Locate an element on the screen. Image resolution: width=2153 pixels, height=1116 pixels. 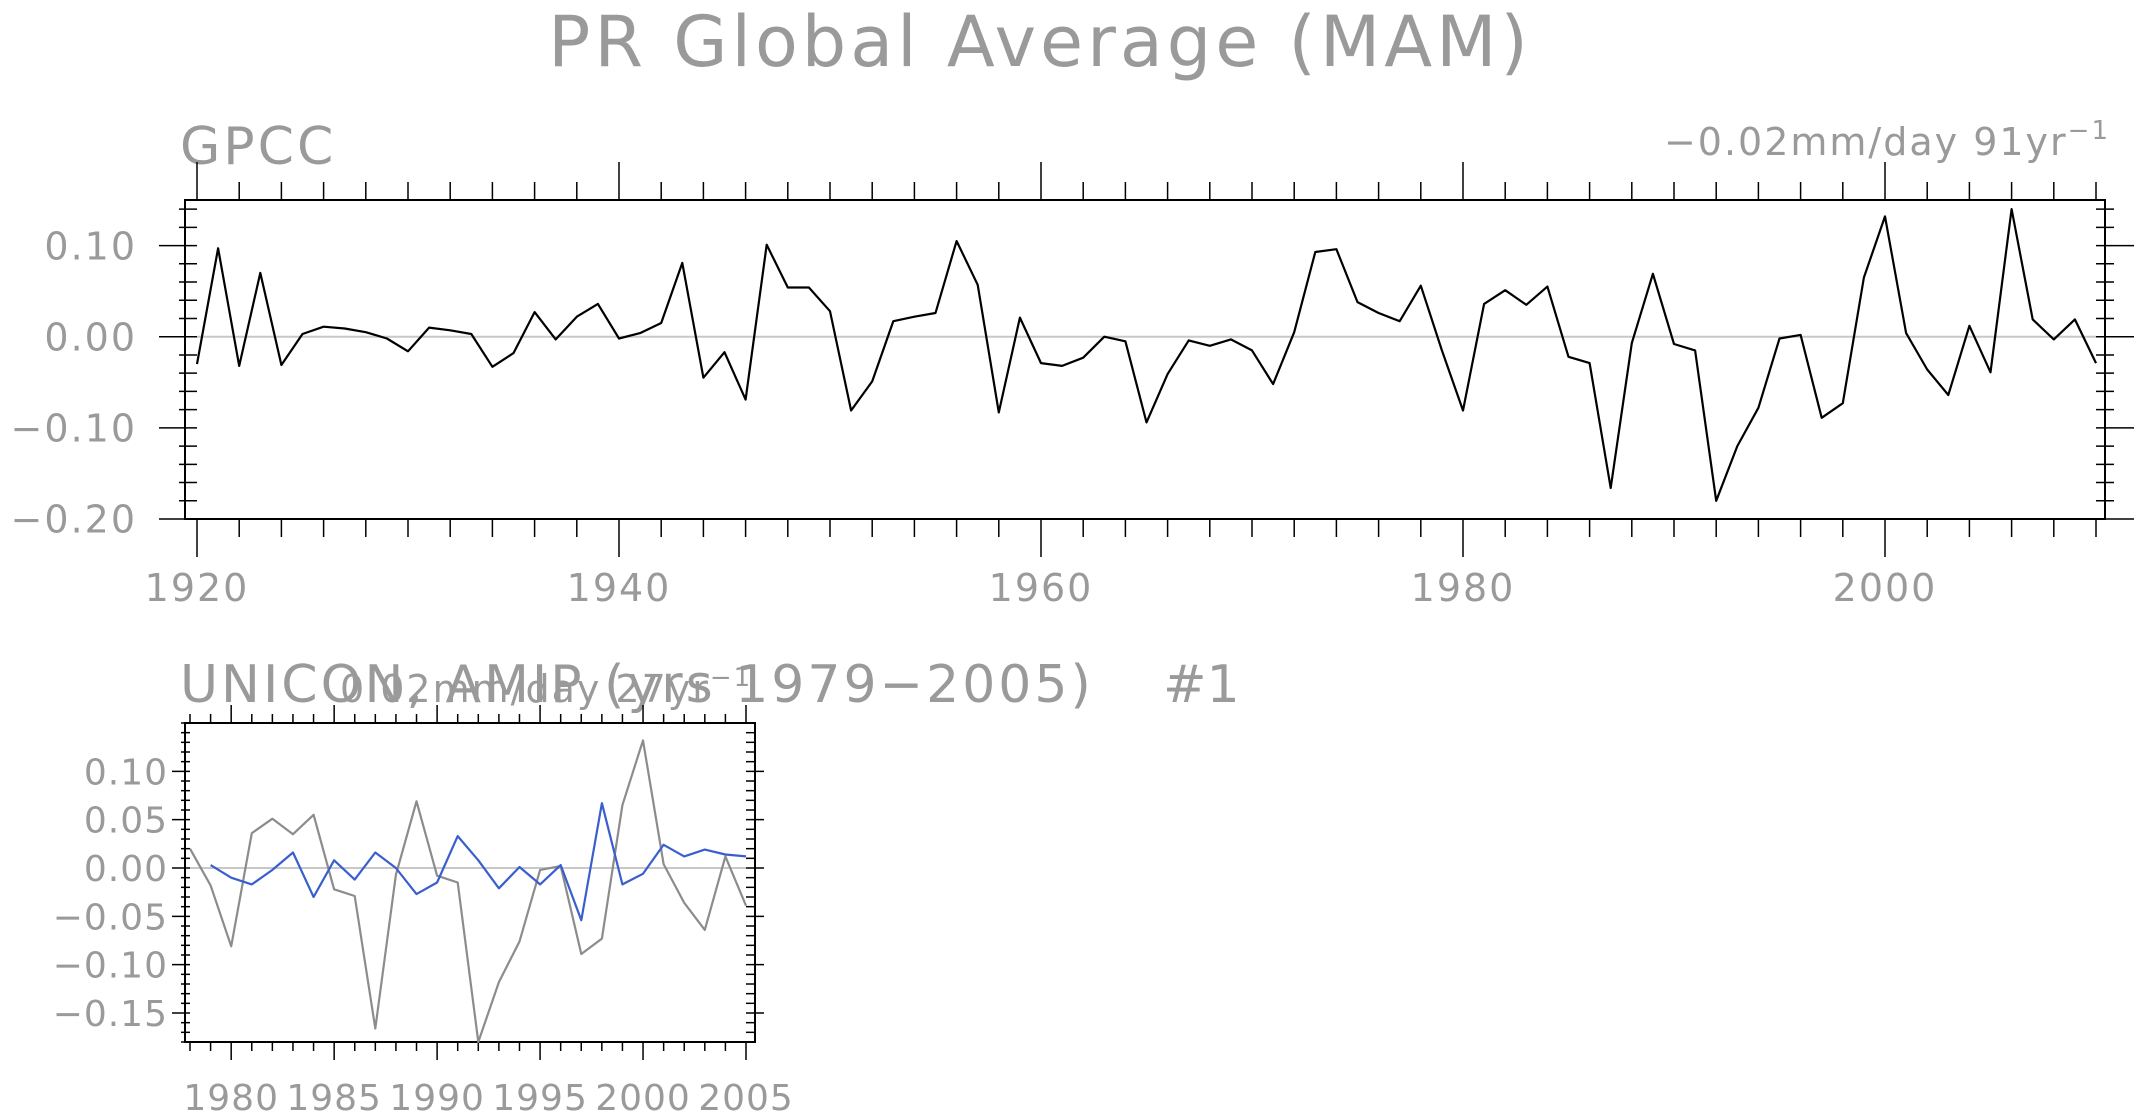
panel-gpcc-xtick-labels: 1920 1940 1960 1980 2000 is located at coordinates (1041, 588).